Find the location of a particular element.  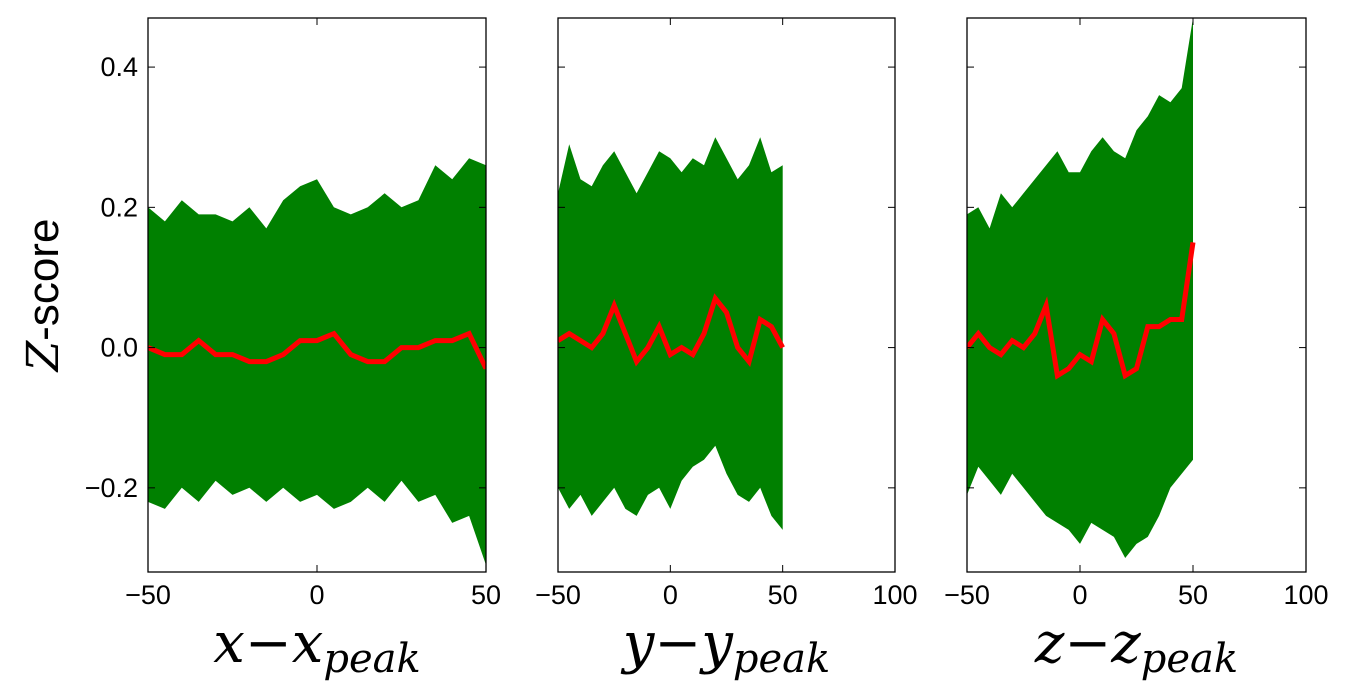

x-axis-label: y−ypeak is located at coordinates (725, 646).